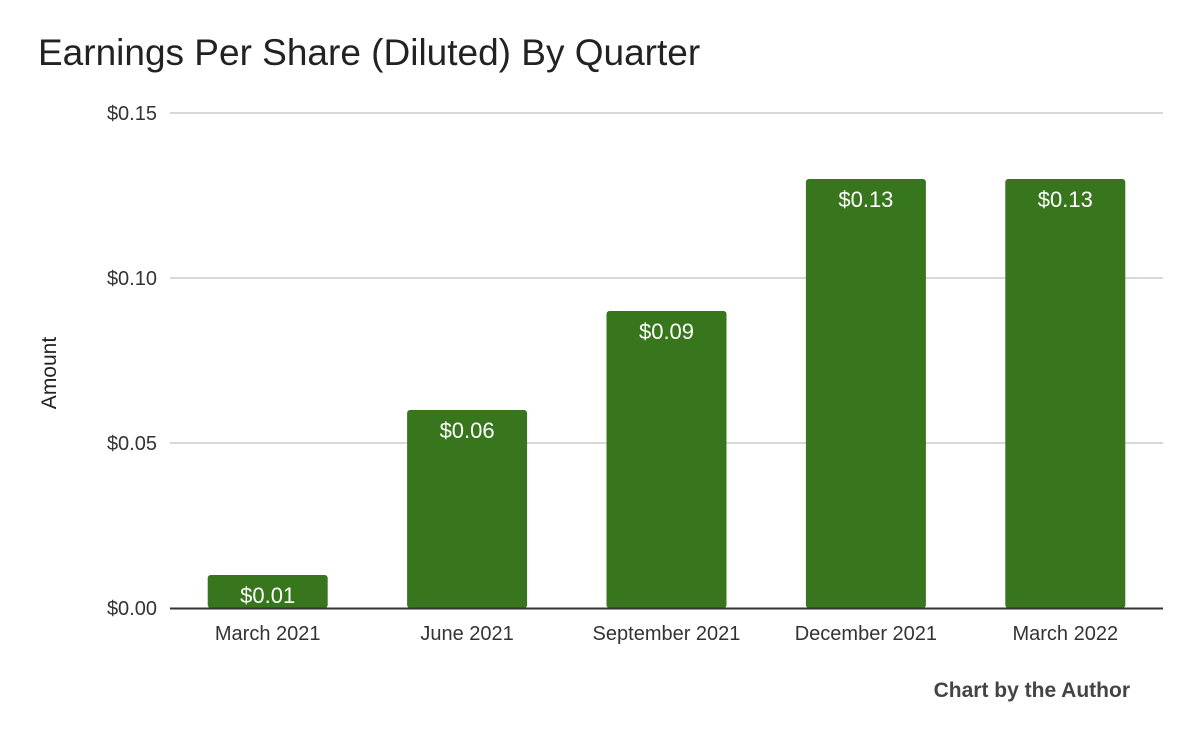 The width and height of the screenshot is (1199, 742). Describe the element at coordinates (466, 634) in the screenshot. I see `x-tick-label: June 2021` at that location.